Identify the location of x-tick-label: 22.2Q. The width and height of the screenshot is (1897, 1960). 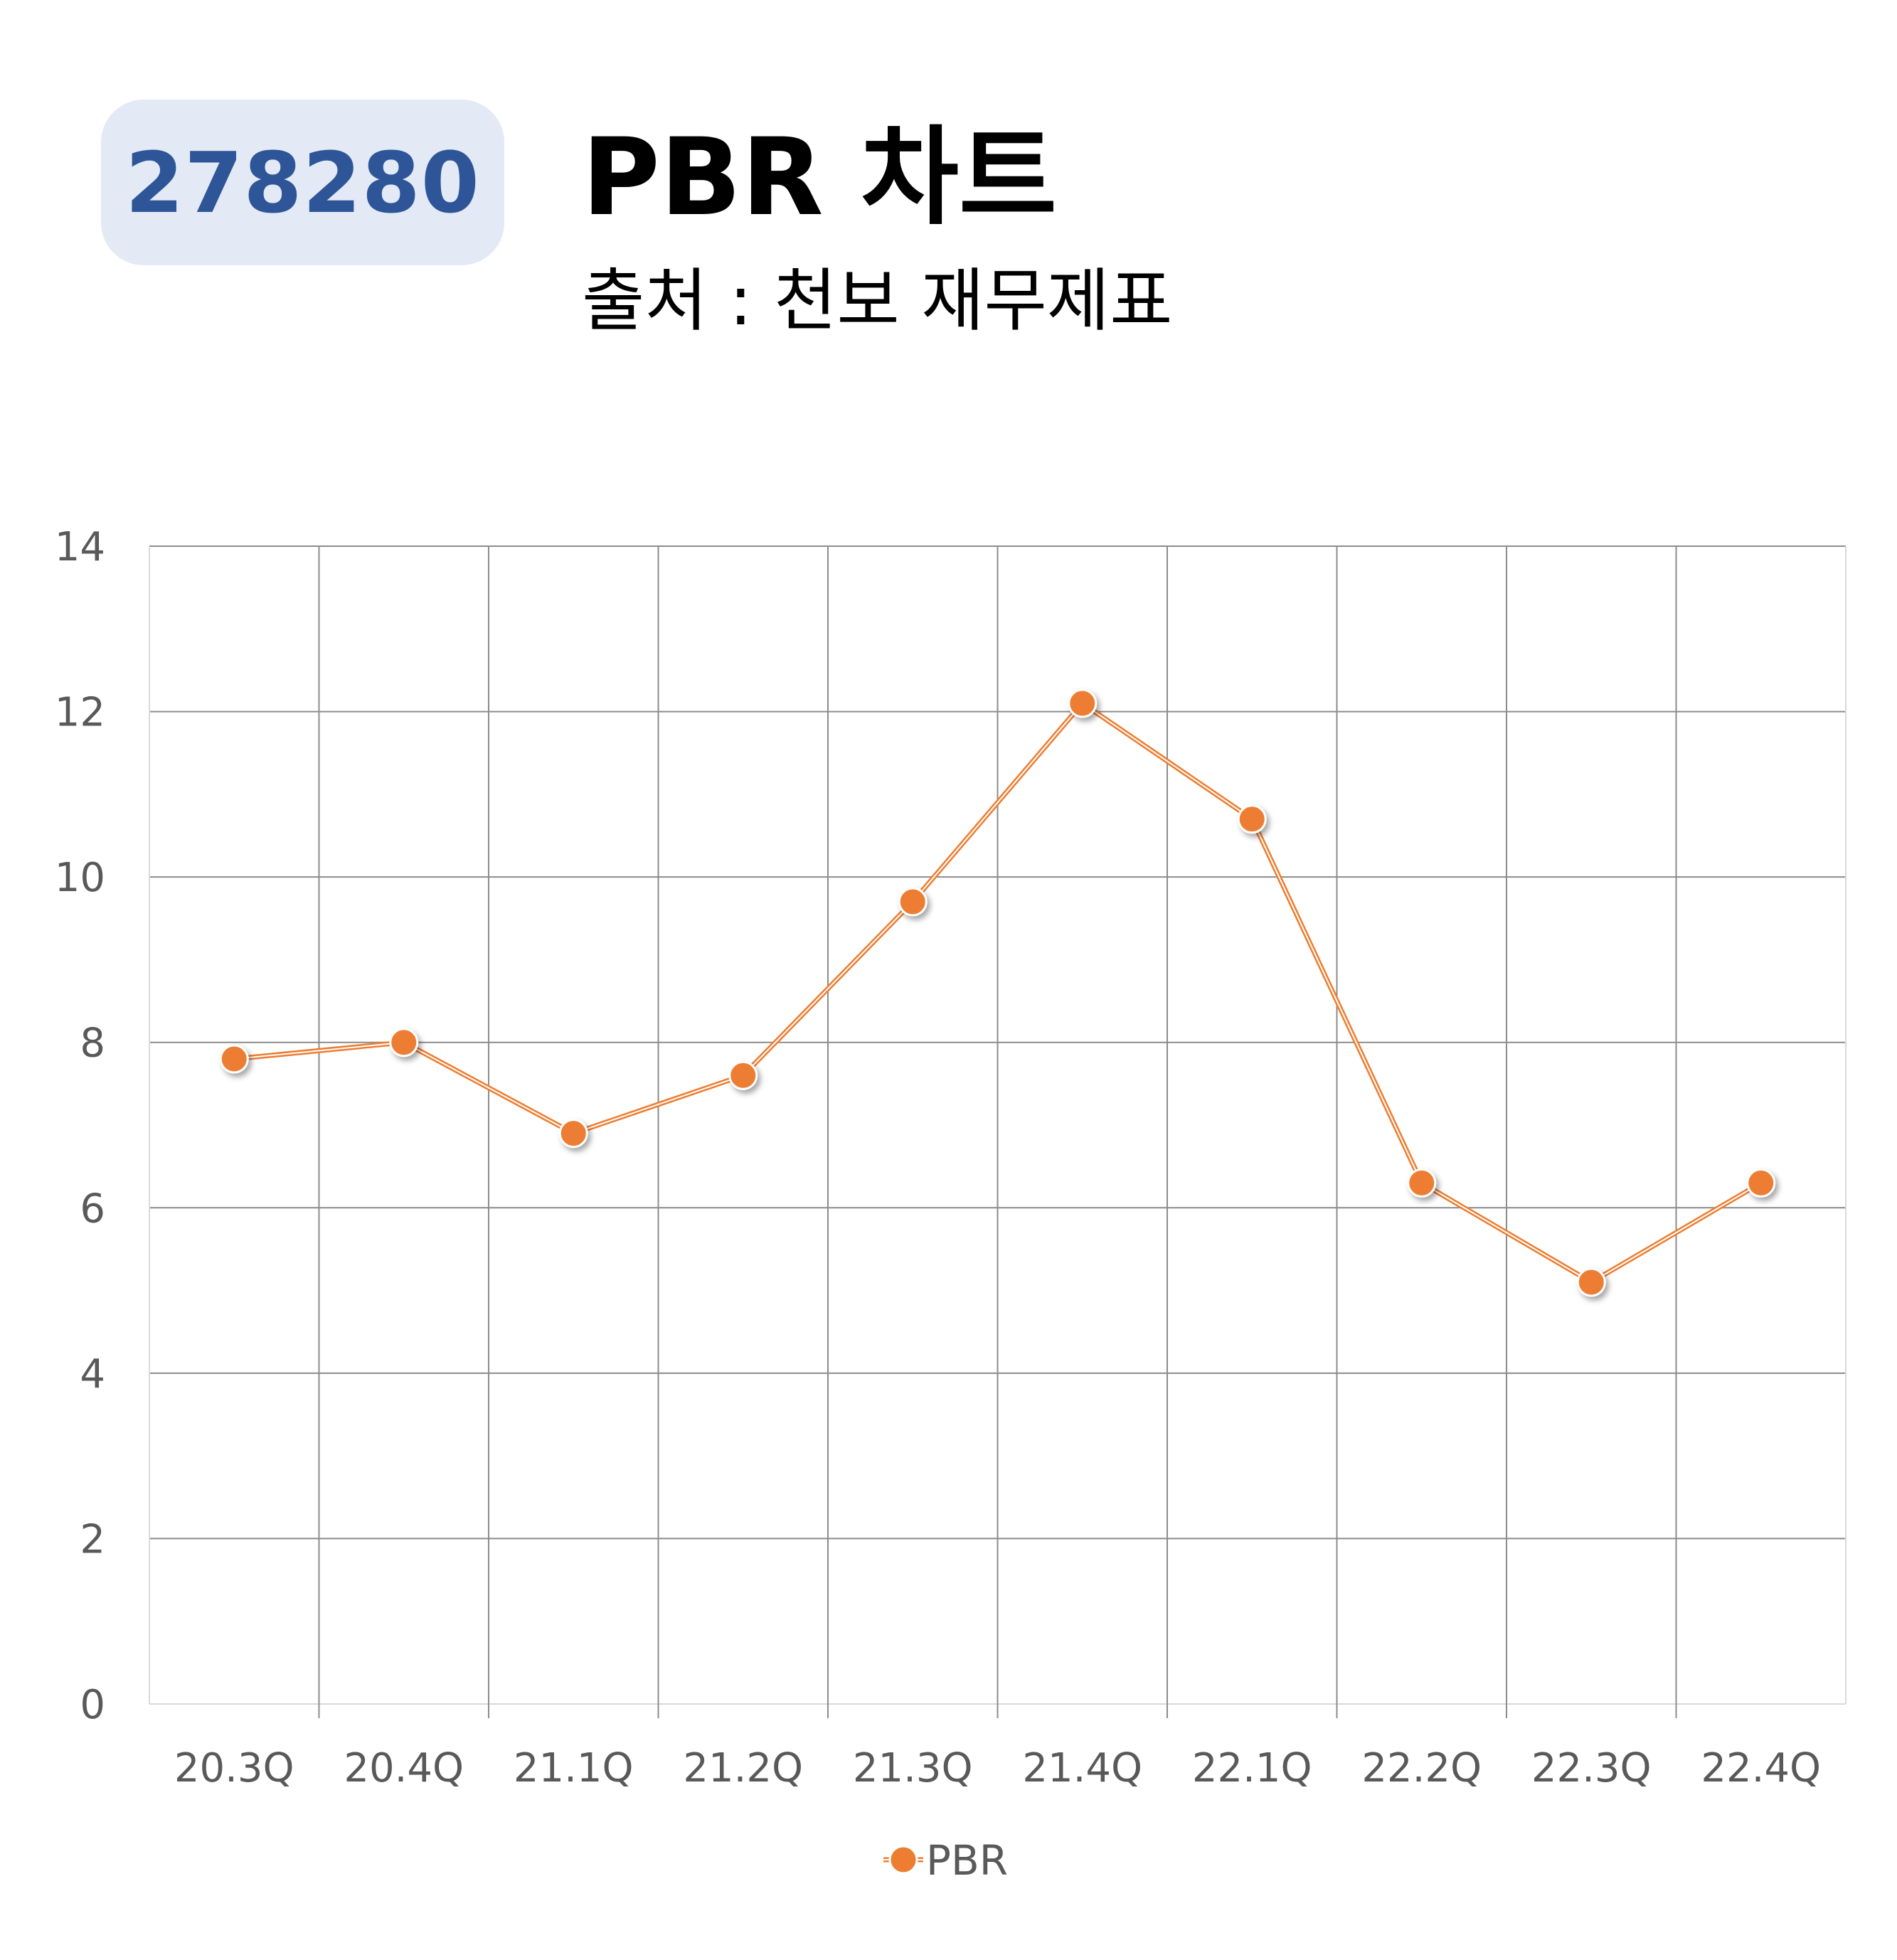
(1421, 1768).